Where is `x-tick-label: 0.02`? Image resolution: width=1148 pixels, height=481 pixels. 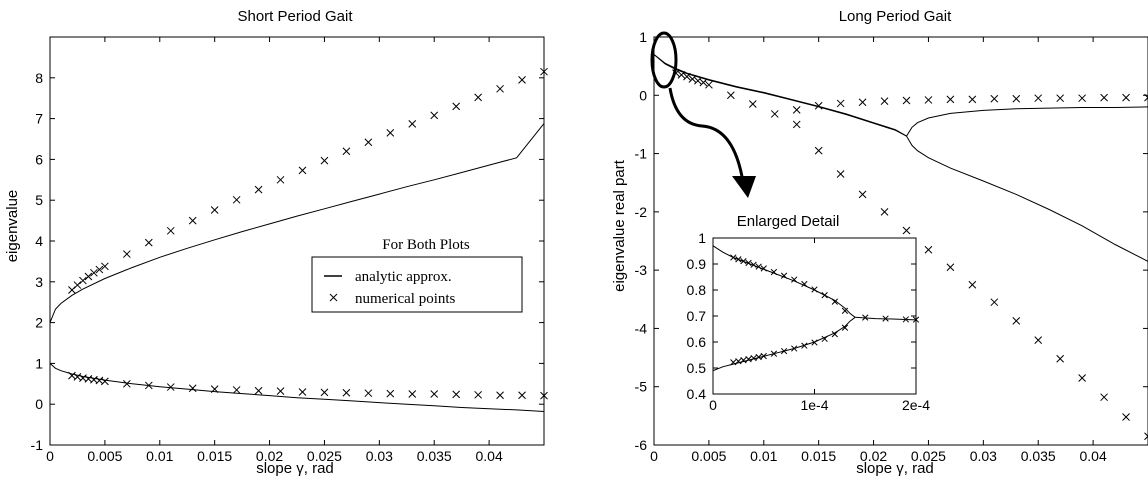
x-tick-label: 0.02 is located at coordinates (269, 456).